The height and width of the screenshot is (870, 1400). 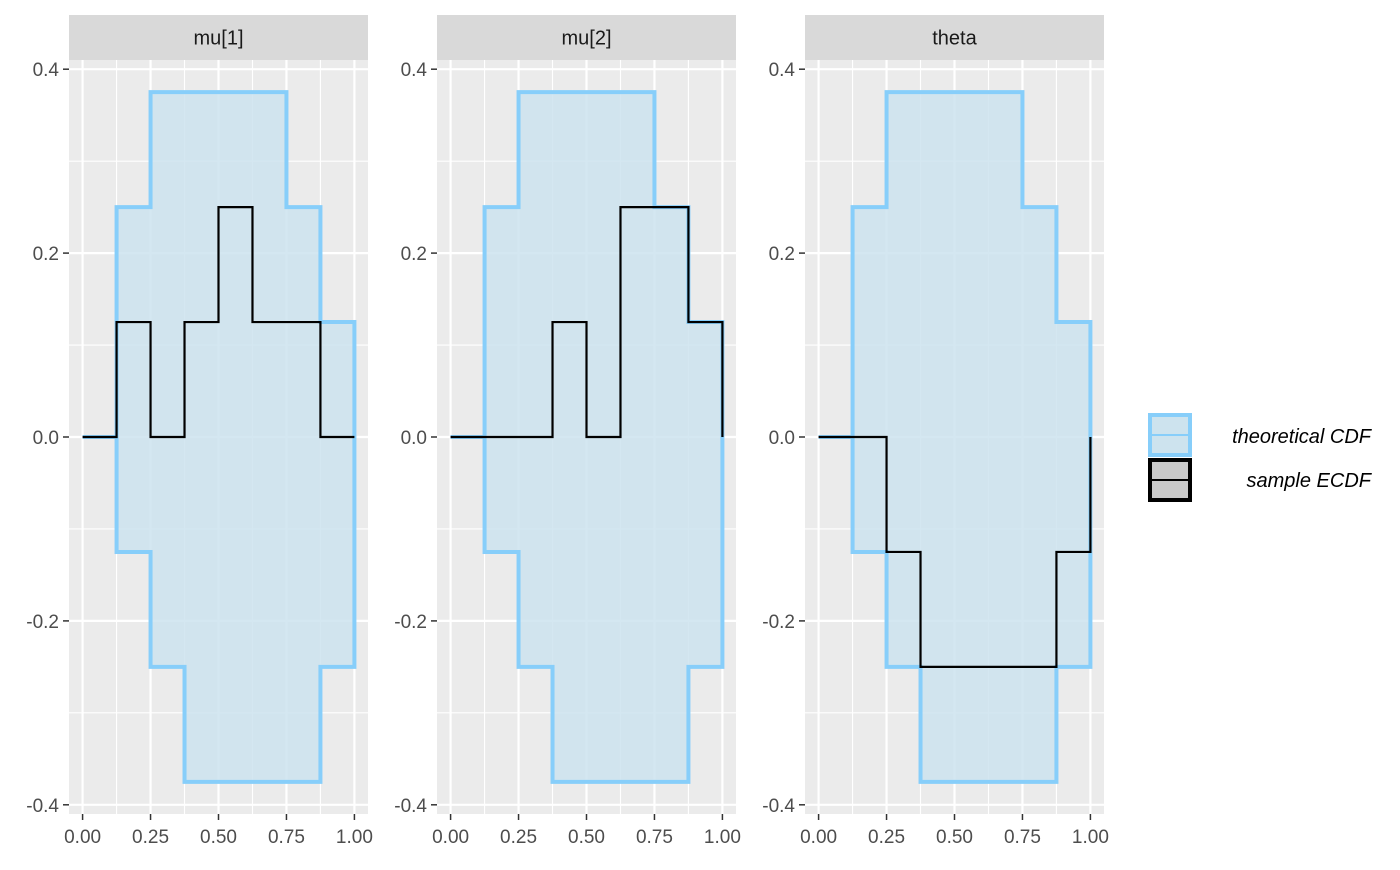 What do you see at coordinates (1310, 481) in the screenshot?
I see `legend-label-sample-ecdf: sample ECDF` at bounding box center [1310, 481].